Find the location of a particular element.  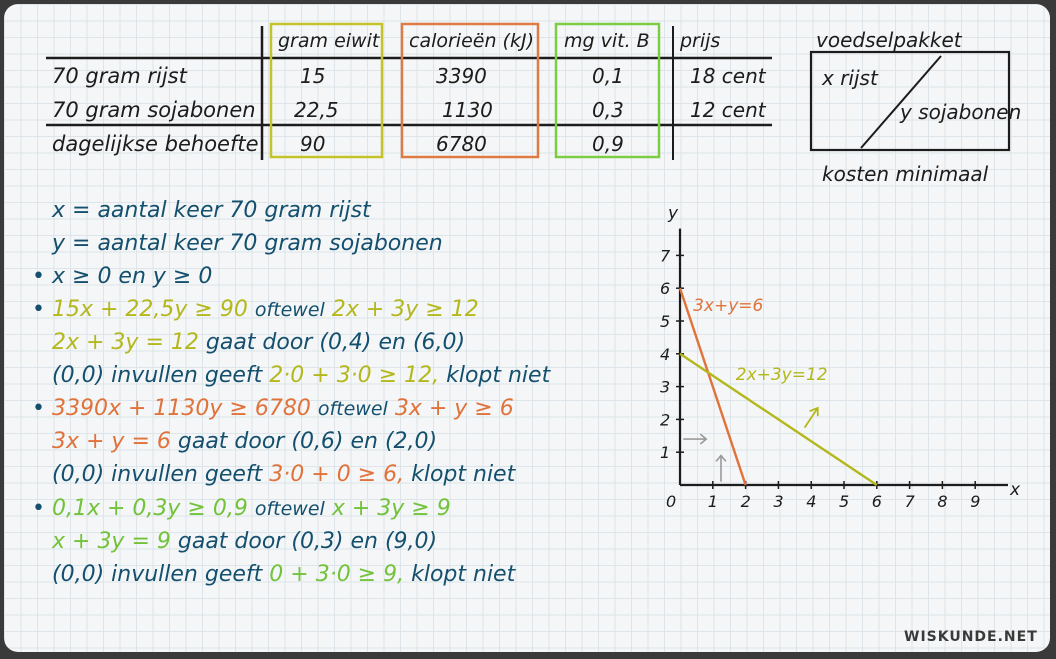

def-x: x = aantal keer 70 gram rijst is located at coordinates (211, 210).